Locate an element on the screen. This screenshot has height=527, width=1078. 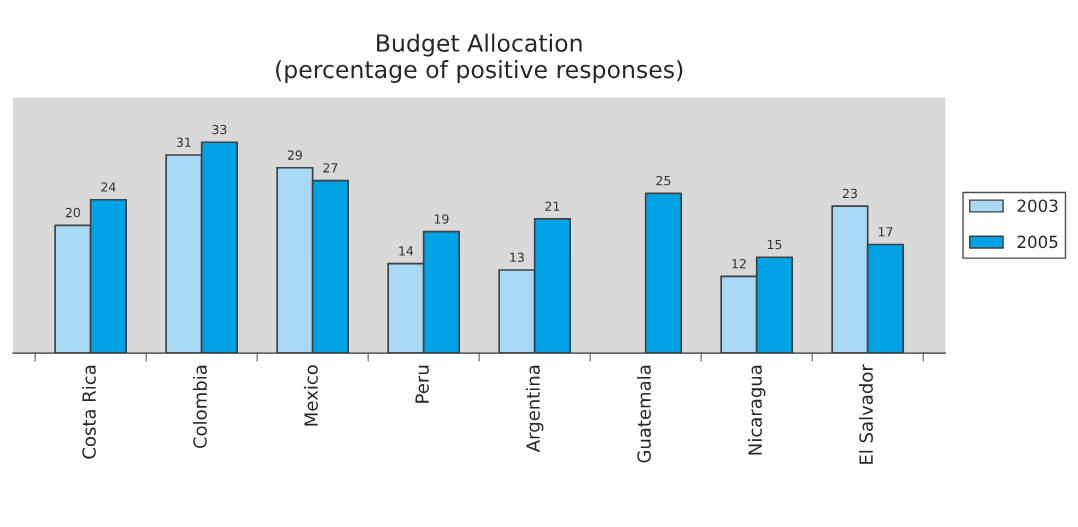
data-label: 17 is located at coordinates (885, 232).